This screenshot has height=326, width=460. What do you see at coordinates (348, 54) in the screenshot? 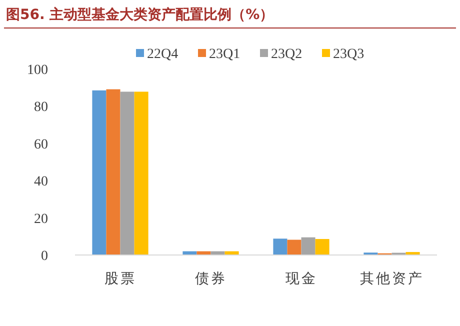
I see `legend-label: 23Q3` at bounding box center [348, 54].